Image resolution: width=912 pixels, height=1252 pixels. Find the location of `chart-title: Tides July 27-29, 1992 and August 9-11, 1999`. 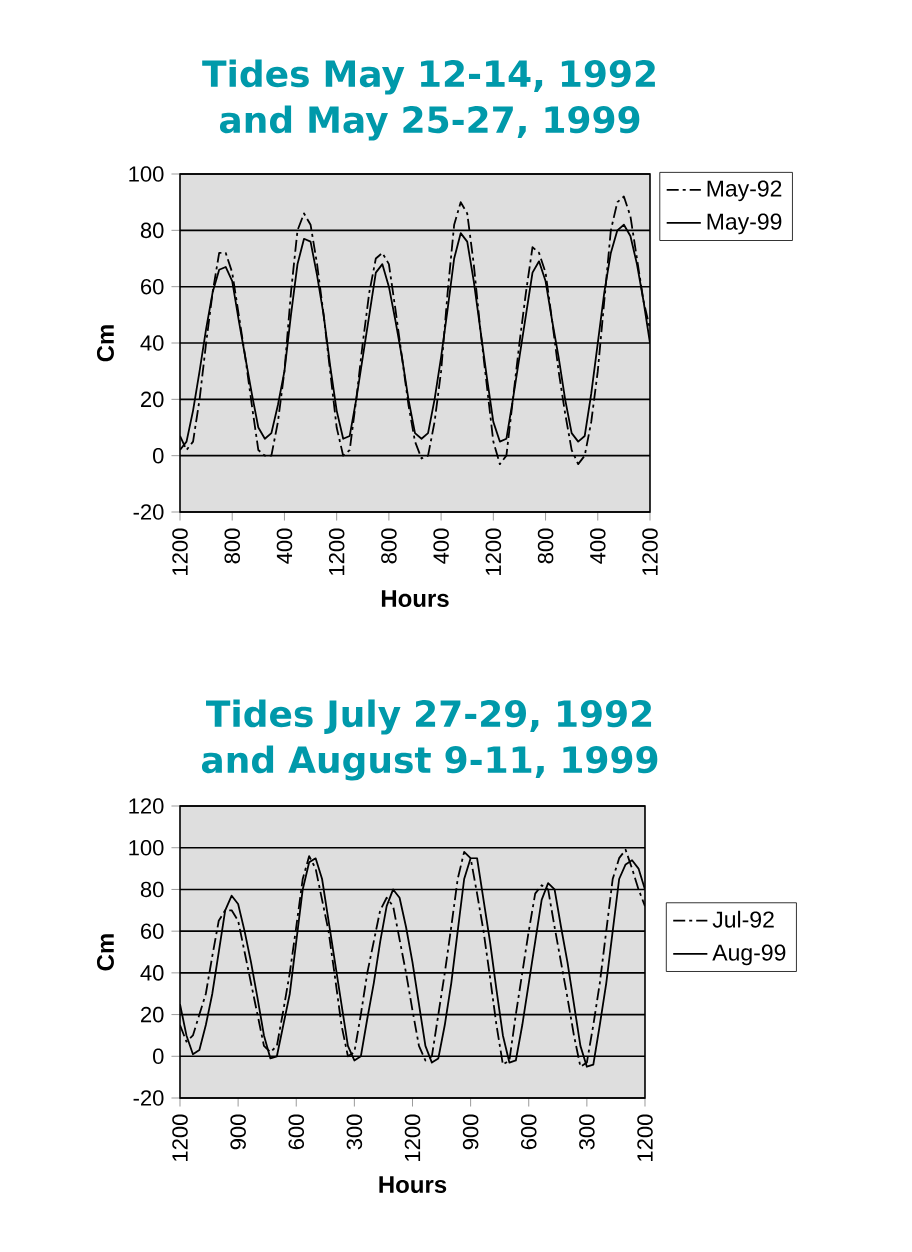

chart-title: Tides July 27-29, 1992 and August 9-11, 1999 is located at coordinates (429, 740).